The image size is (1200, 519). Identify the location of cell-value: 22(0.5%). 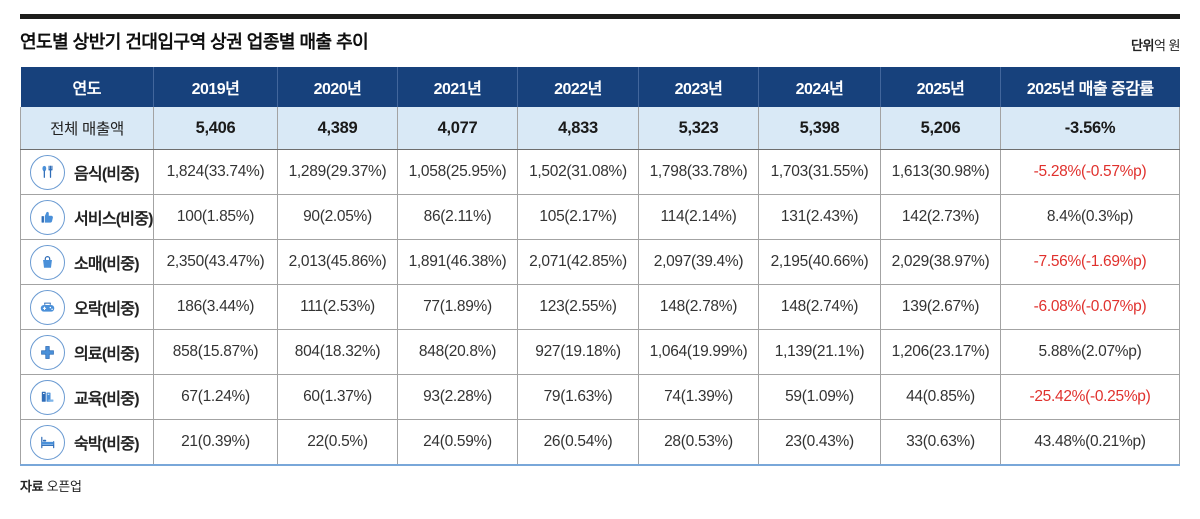
(337, 442).